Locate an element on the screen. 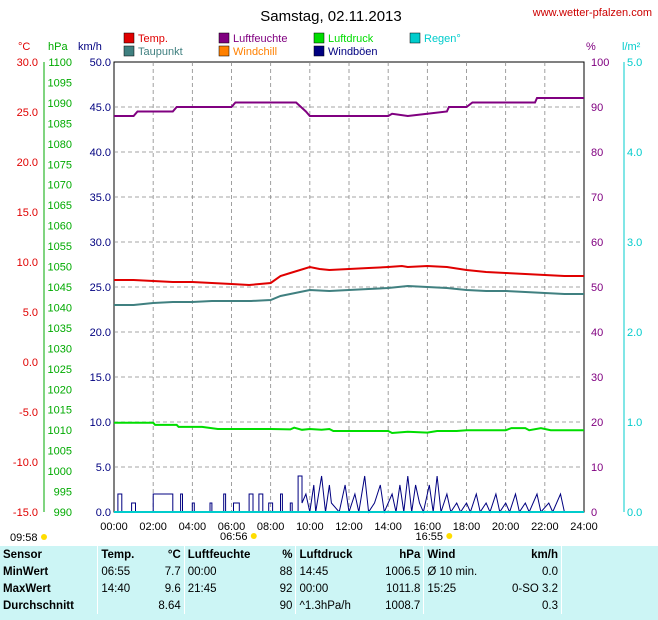  cell: 9.6 is located at coordinates (172, 588).